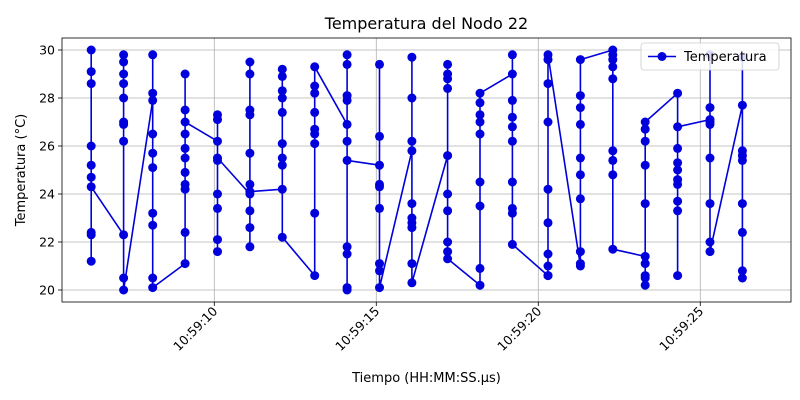  I want to click on x-tick-label: 10:59:15, so click(357, 329).